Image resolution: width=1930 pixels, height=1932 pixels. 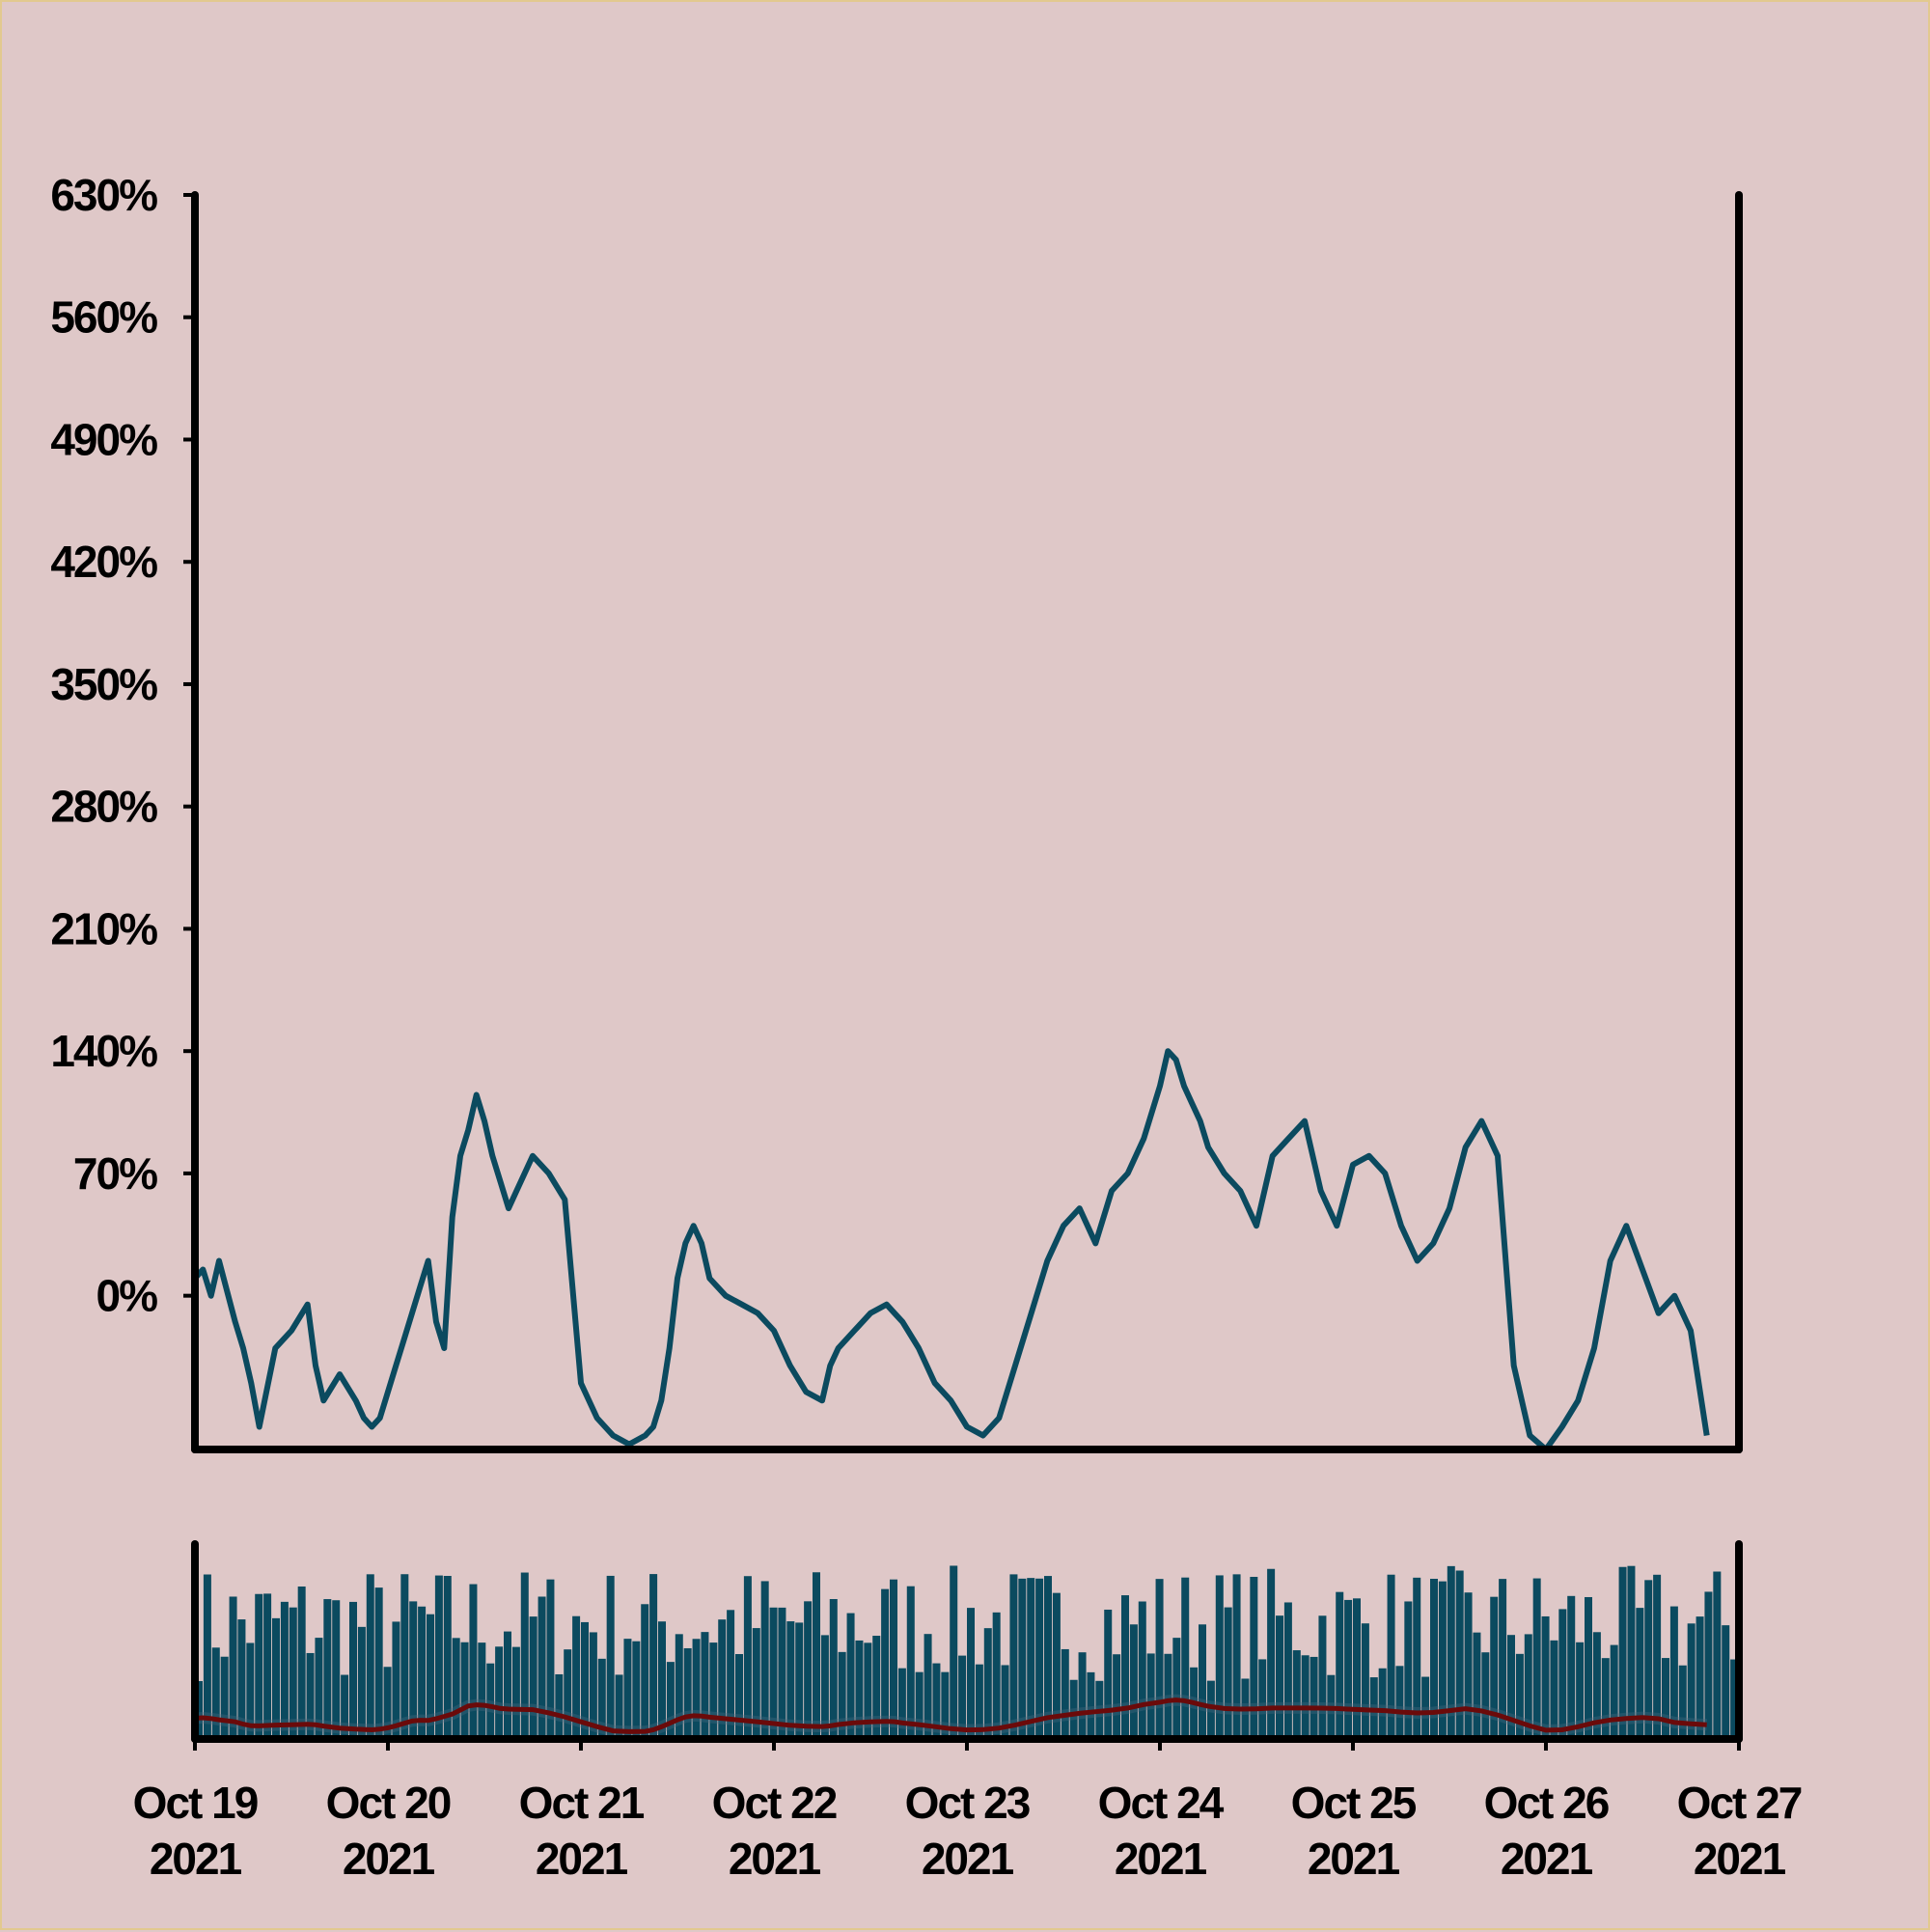 I want to click on y-axis-ticks: 0% 70% 140% 210% 280% 350% 420% 490% 560% 630%, so click(x=122, y=745).